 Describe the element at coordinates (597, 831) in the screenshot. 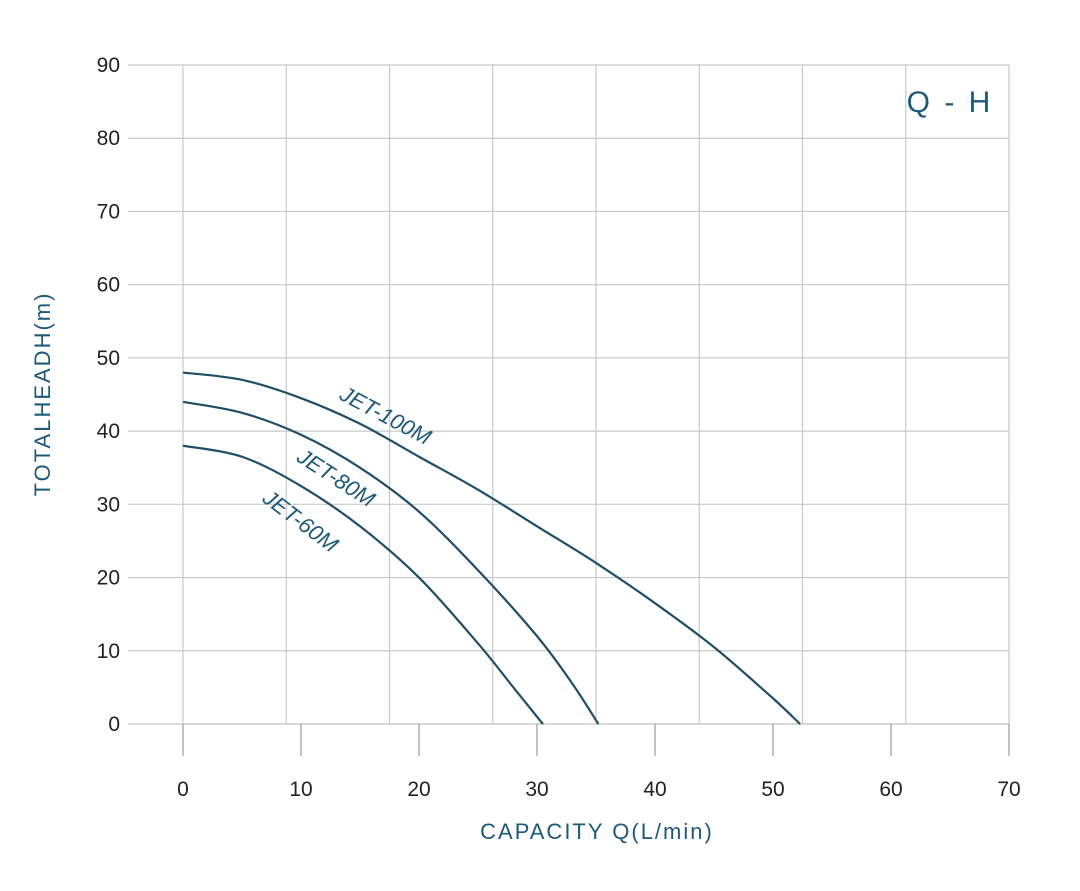

I see `x-axis-label: CAPACITY Q(L/min)` at that location.